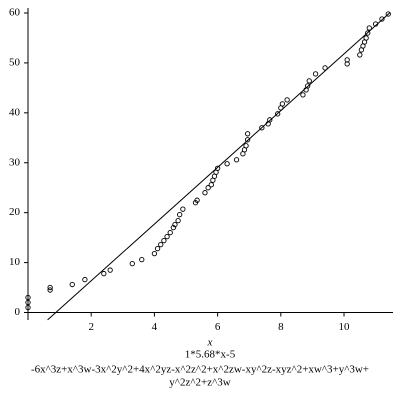 This screenshot has width=400, height=400. What do you see at coordinates (218, 327) in the screenshot?
I see `x-tick-label: 6` at bounding box center [218, 327].